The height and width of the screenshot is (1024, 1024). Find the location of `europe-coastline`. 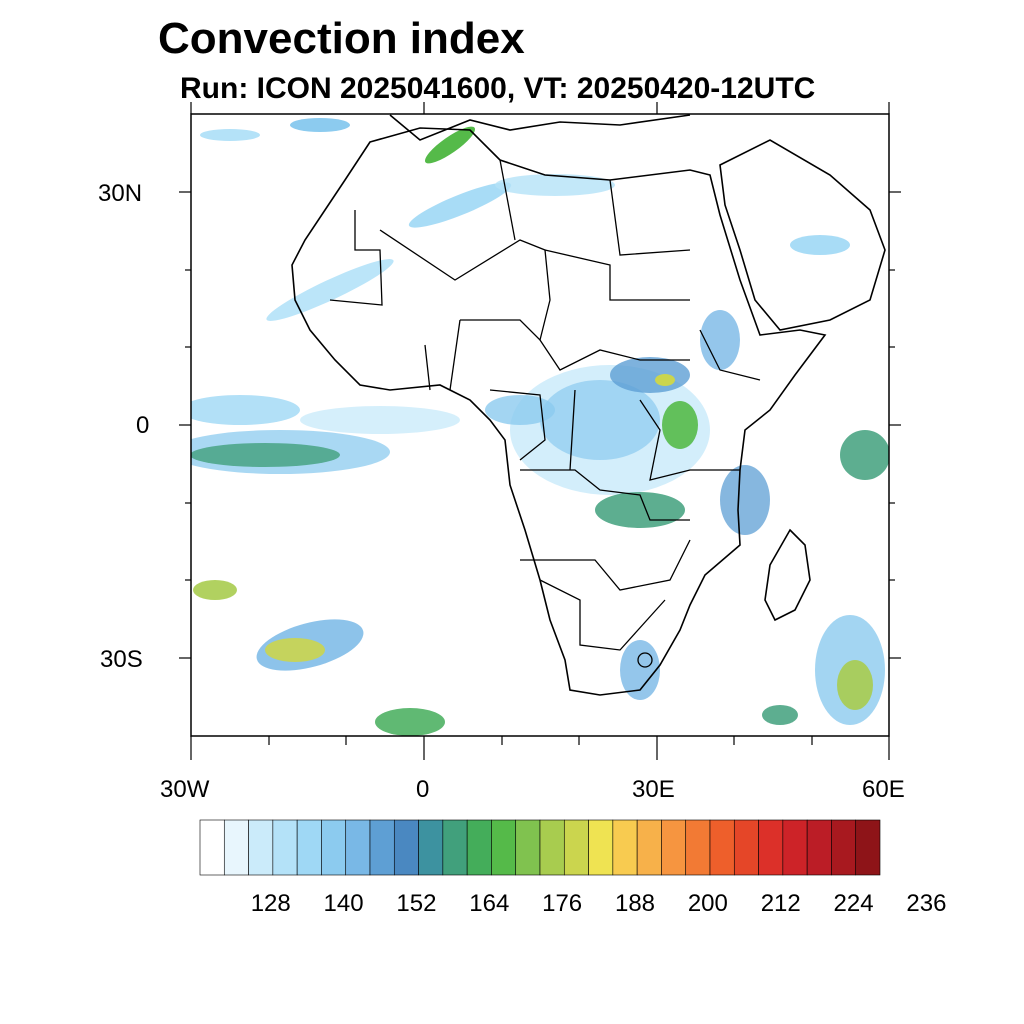

europe-coastline is located at coordinates (540, 127).